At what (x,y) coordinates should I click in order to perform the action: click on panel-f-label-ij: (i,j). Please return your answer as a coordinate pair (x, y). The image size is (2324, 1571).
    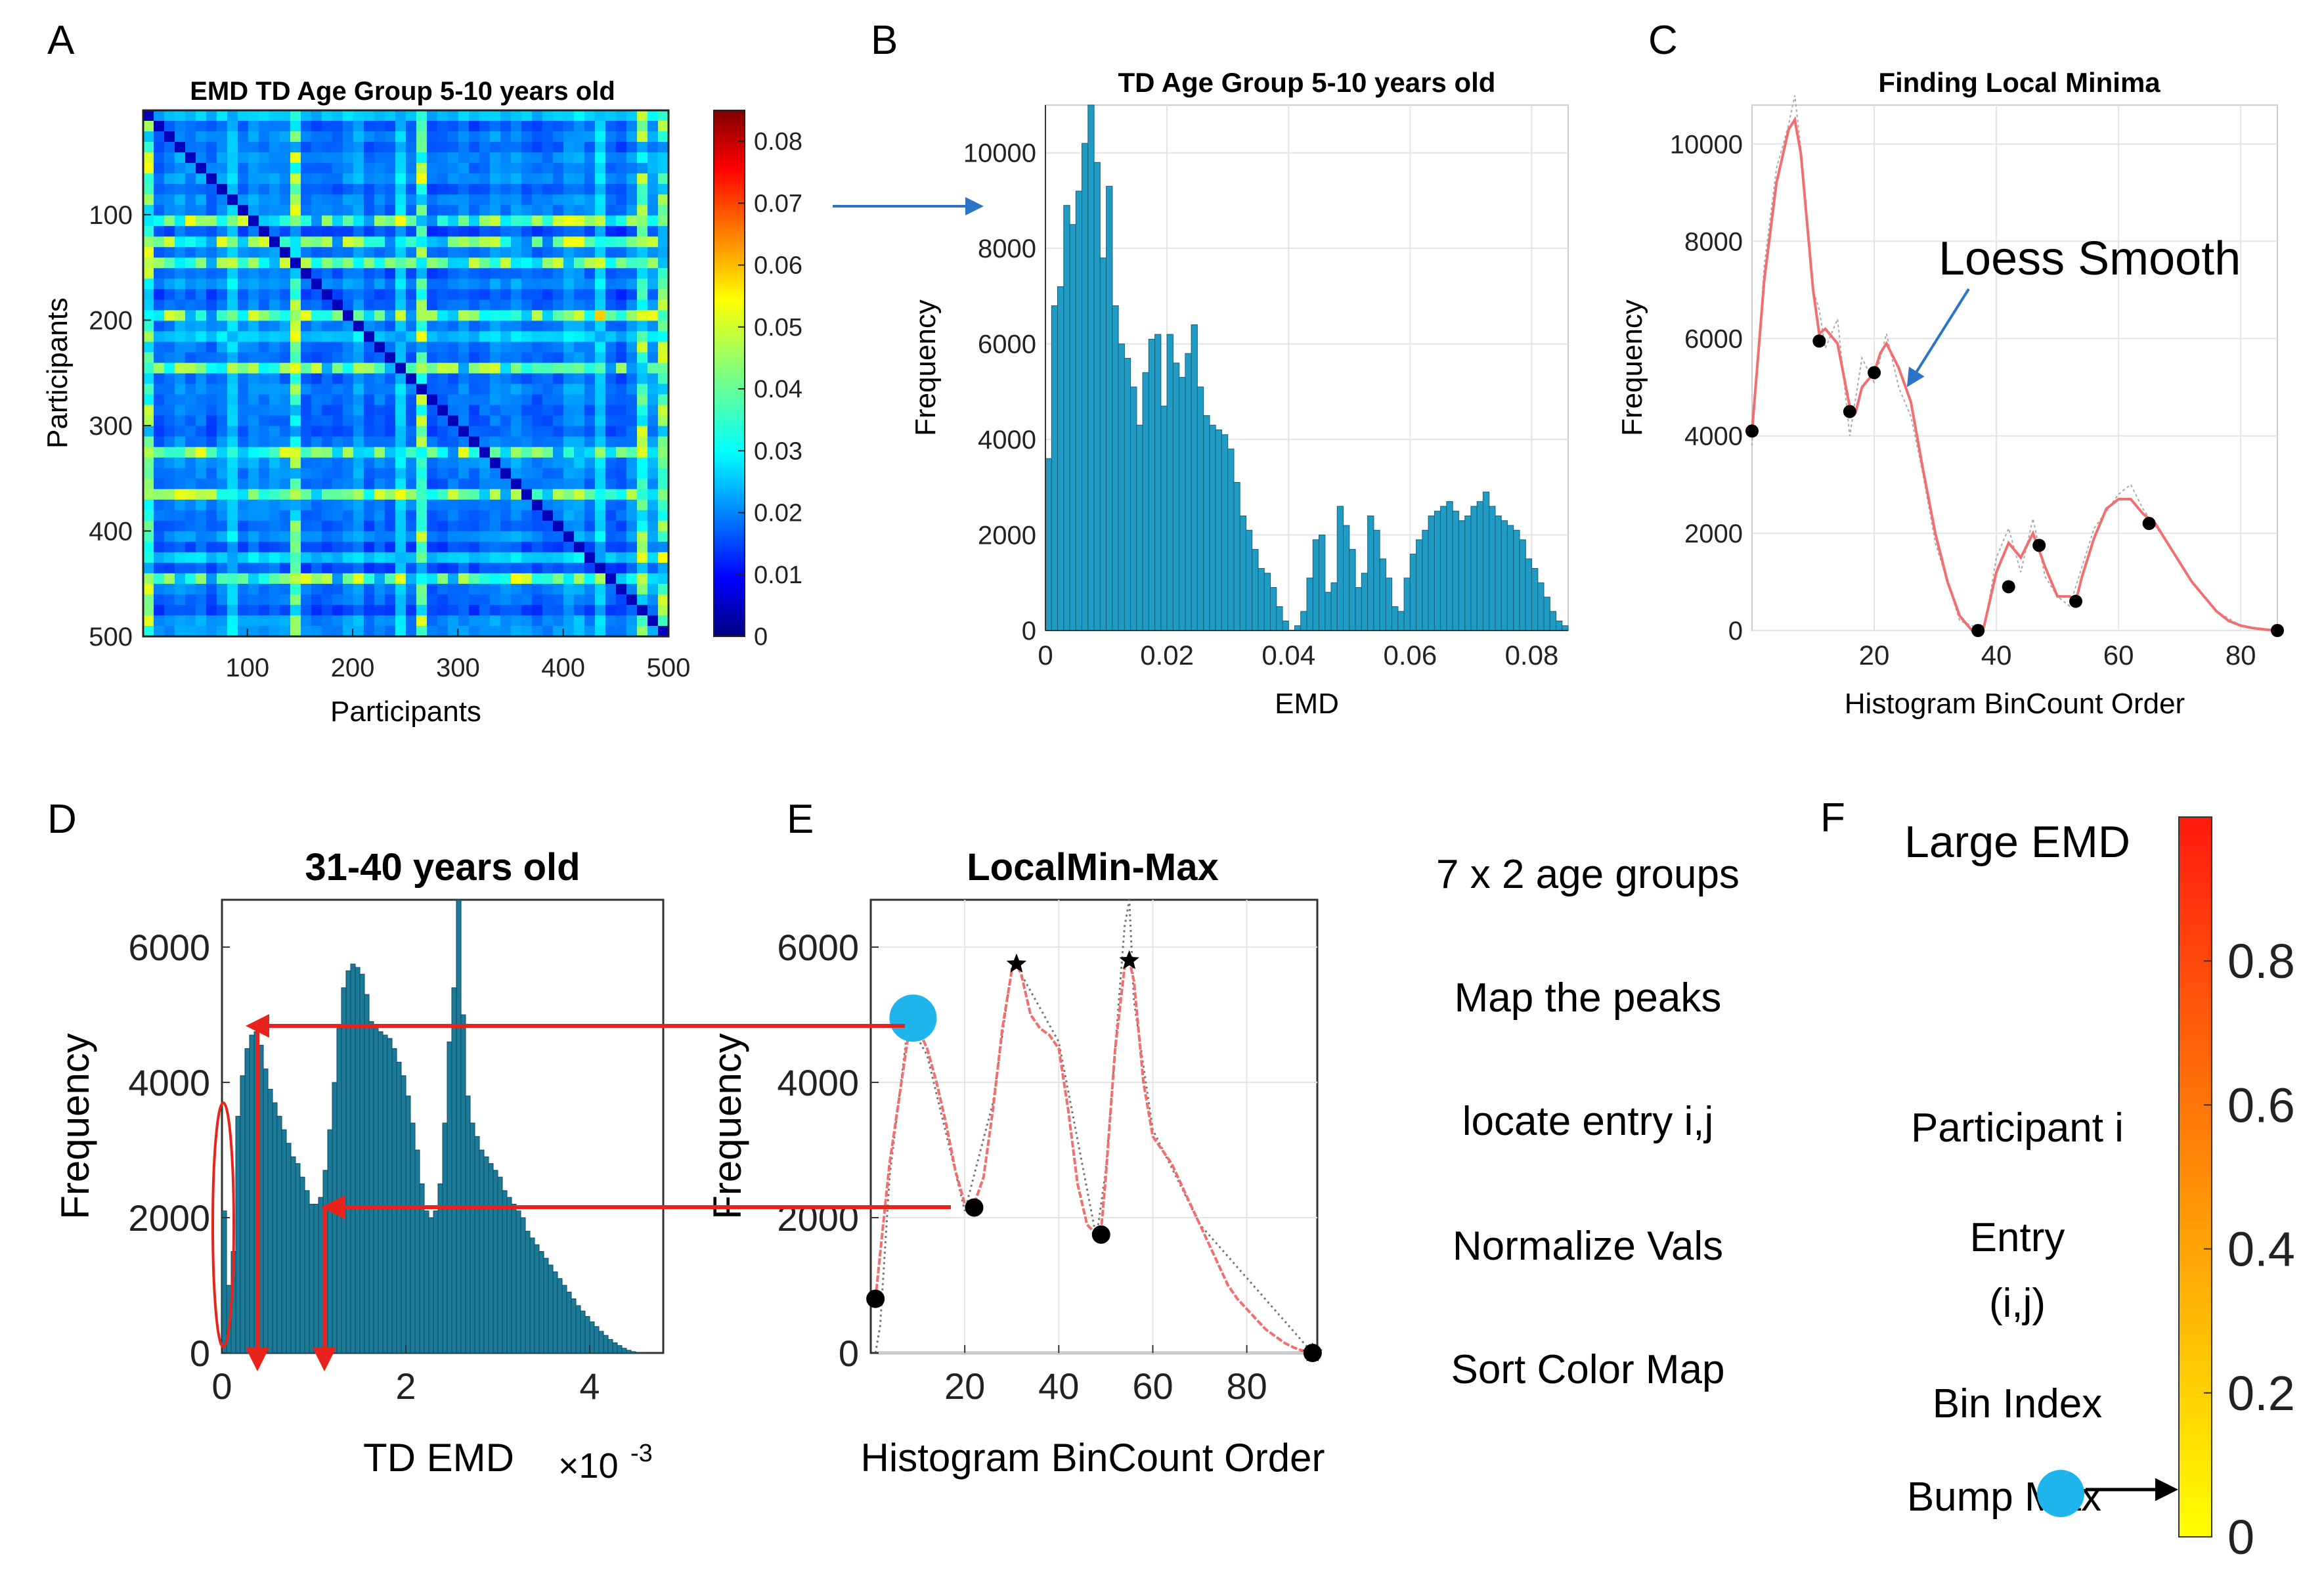
    Looking at the image, I should click on (2017, 1303).